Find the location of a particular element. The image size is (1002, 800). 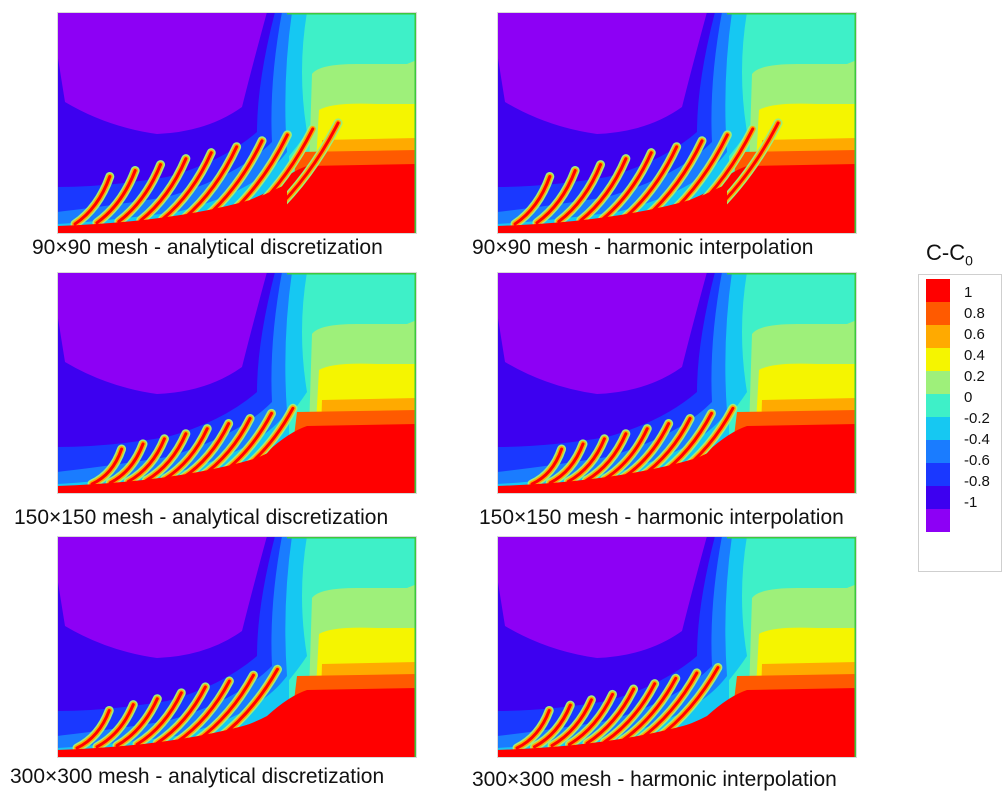

colorbar-title: C-C0 is located at coordinates (949, 254).